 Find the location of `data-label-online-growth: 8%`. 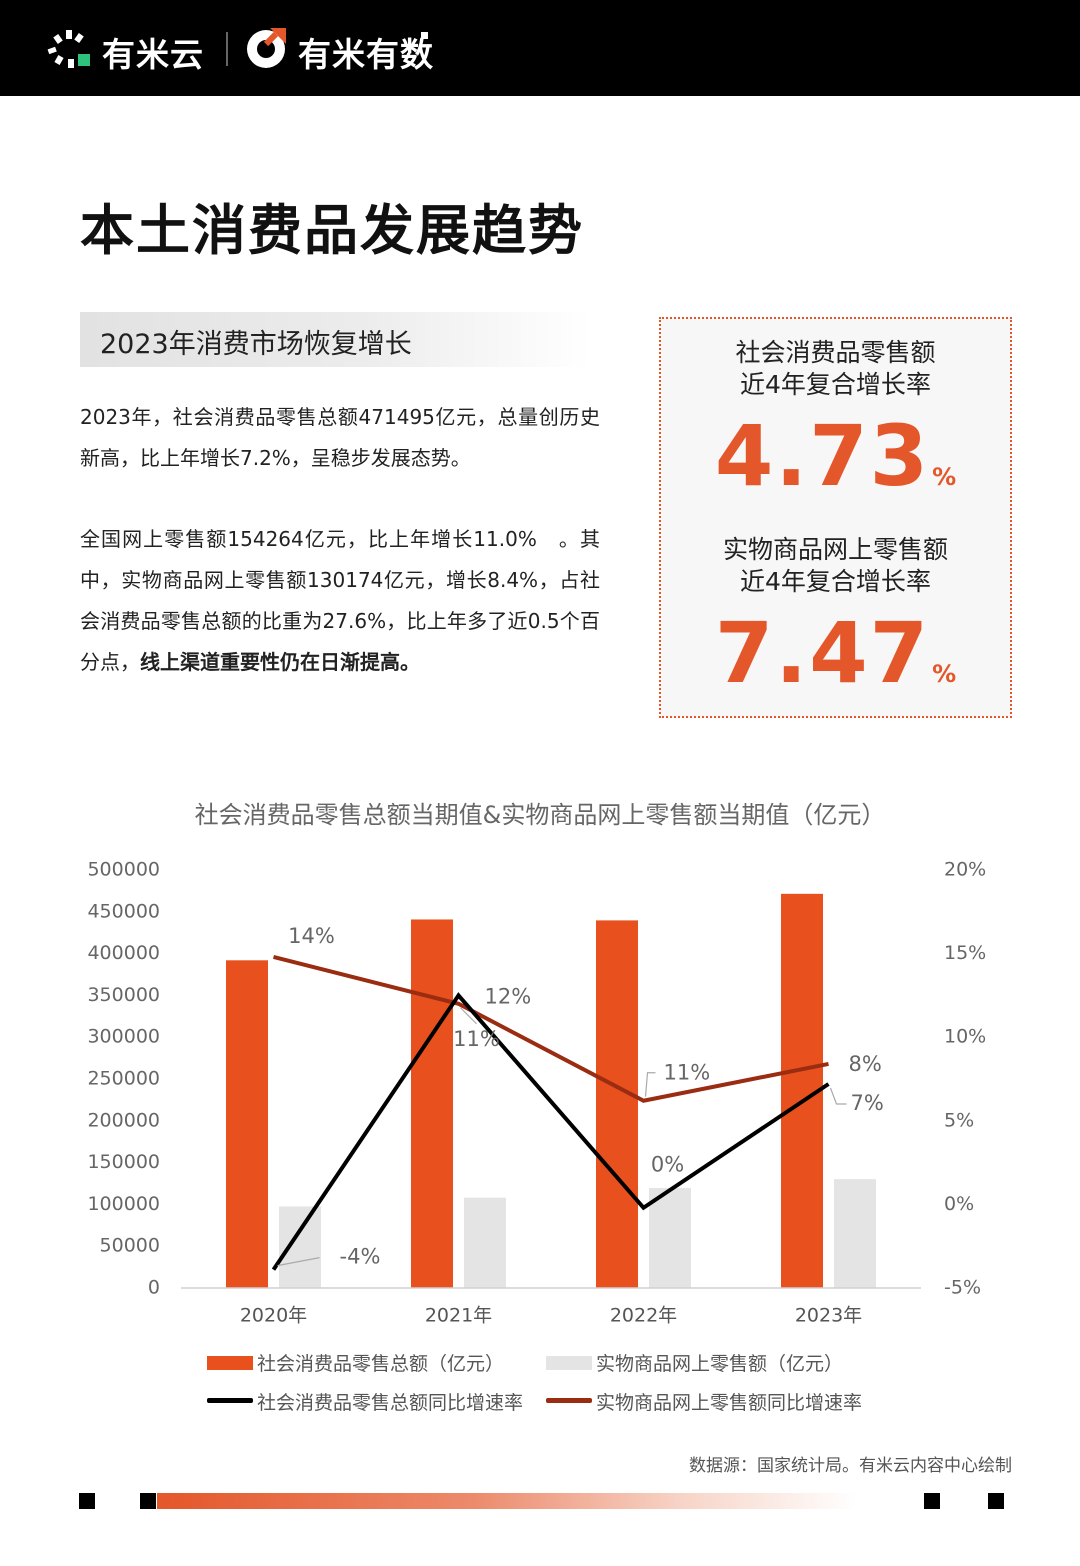

data-label-online-growth: 8% is located at coordinates (865, 1064).